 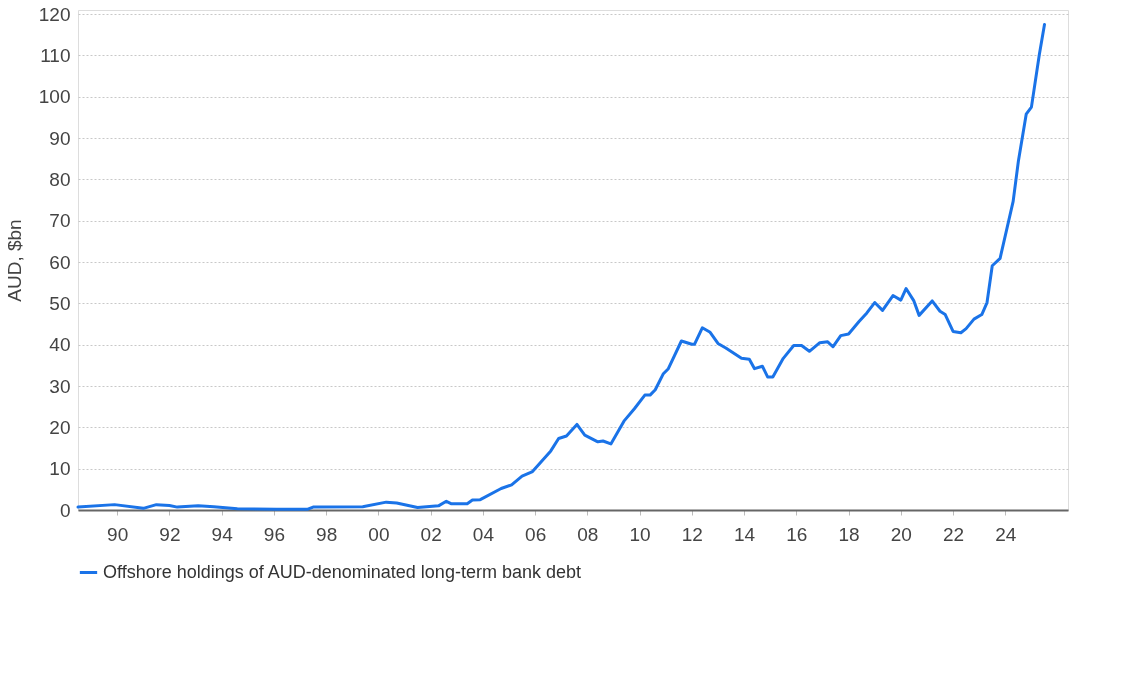 What do you see at coordinates (55, 55) in the screenshot?
I see `y-tick-label: 110` at bounding box center [55, 55].